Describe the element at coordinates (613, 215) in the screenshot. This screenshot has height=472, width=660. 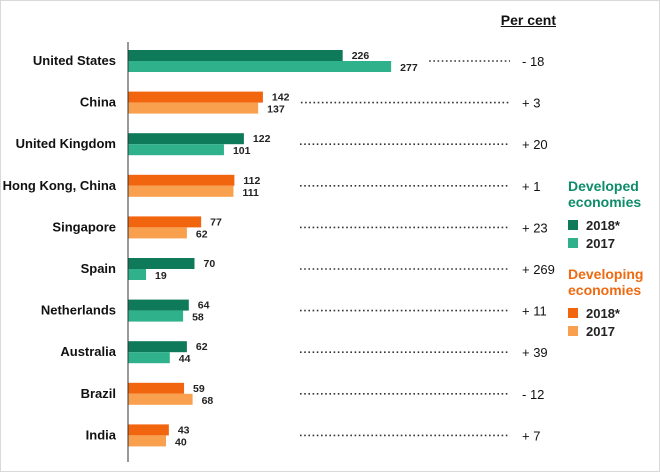
I see `legend-group-developed: Developed economies 2018* 2017` at that location.